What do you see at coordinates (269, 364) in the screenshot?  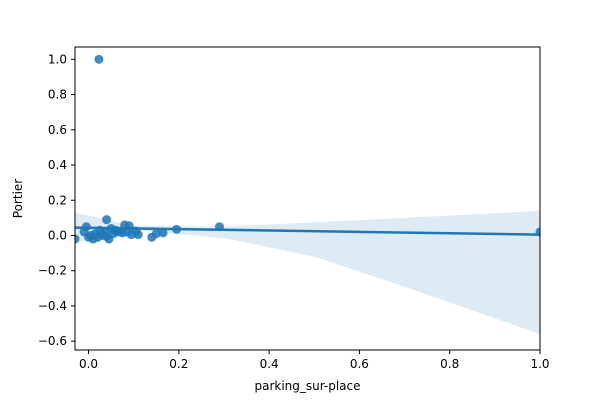 I see `x-tick-label: 0.4` at bounding box center [269, 364].